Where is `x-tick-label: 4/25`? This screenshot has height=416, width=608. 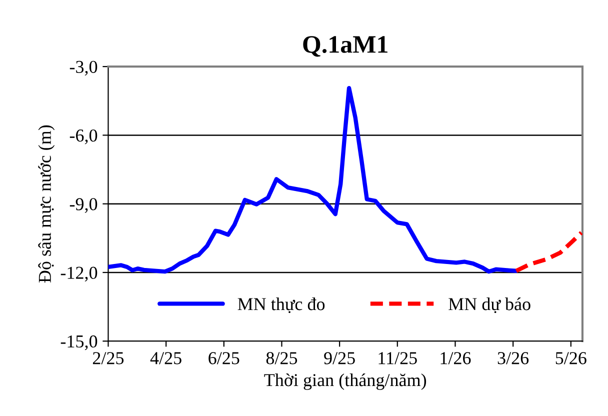
x-tick-label: 4/25 is located at coordinates (166, 358).